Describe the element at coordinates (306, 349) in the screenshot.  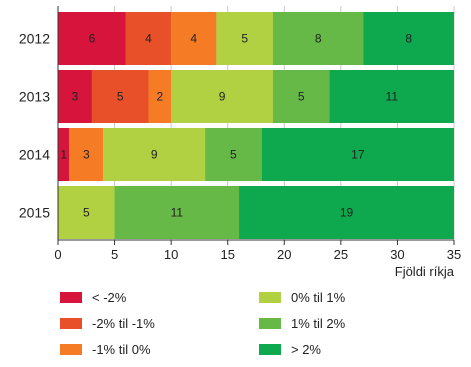
I see `legend-label: > 2%` at that location.